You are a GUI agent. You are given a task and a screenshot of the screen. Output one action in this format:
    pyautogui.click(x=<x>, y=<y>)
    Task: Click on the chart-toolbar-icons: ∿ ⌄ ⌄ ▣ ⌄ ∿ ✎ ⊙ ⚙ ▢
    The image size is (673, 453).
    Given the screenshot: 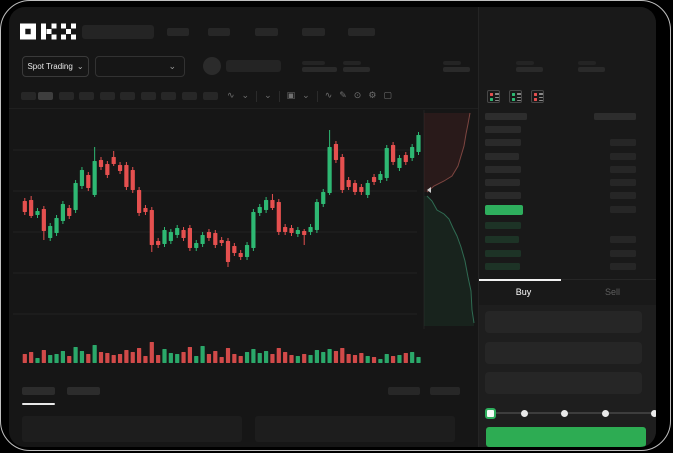 What is the action you would take?
    pyautogui.click(x=309, y=96)
    